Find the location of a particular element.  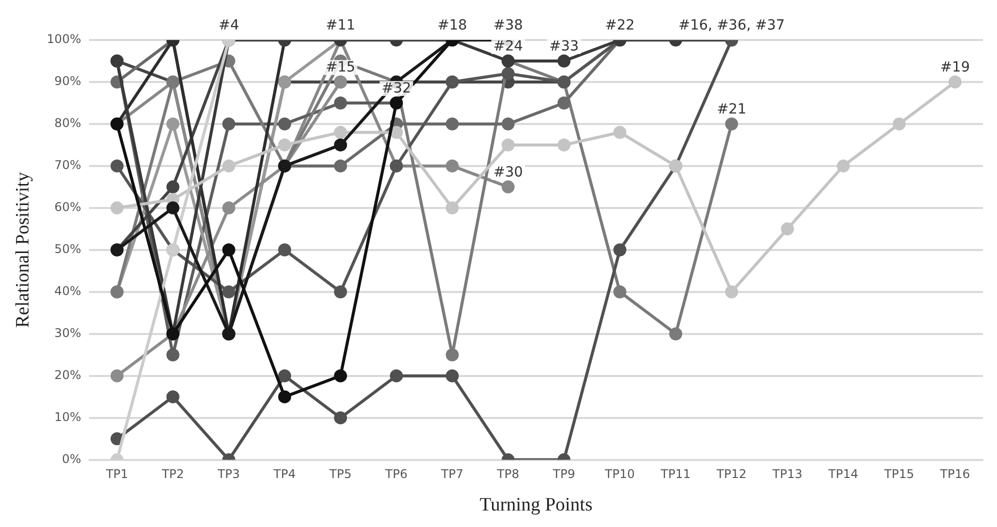

y-tick-label: 20% is located at coordinates (68, 375).